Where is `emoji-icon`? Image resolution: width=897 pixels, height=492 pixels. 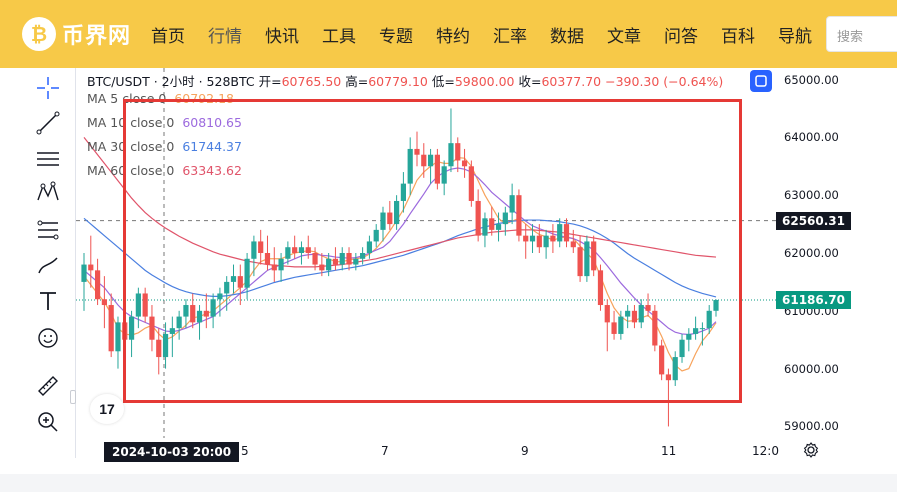
emoji-icon is located at coordinates (48, 338).